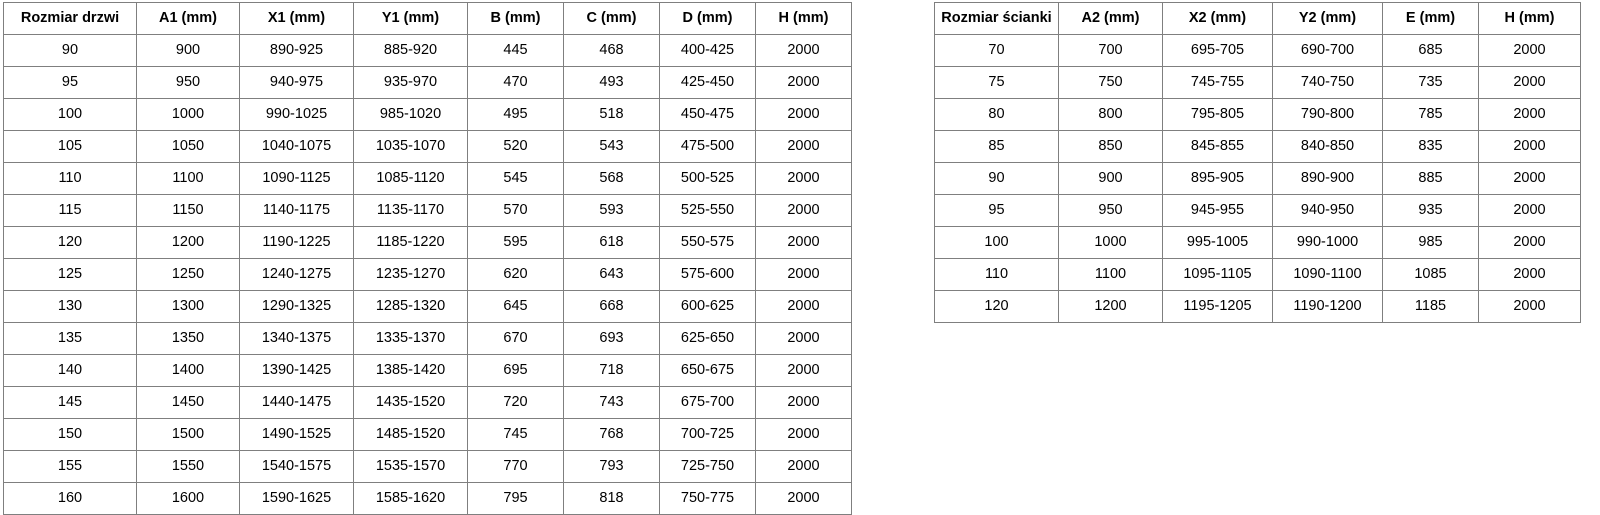  Describe the element at coordinates (188, 498) in the screenshot. I see `table-cell: 1600` at that location.